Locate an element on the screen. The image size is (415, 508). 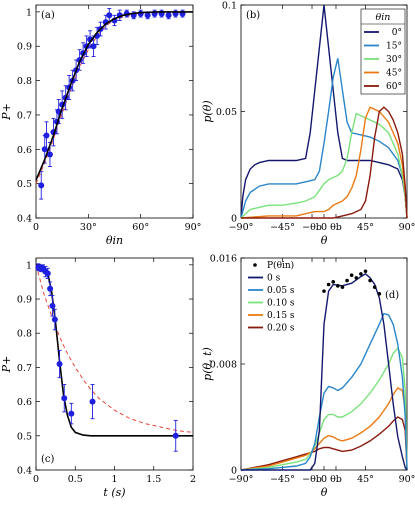
x-tick-label: 1.5 is located at coordinates (153, 479).